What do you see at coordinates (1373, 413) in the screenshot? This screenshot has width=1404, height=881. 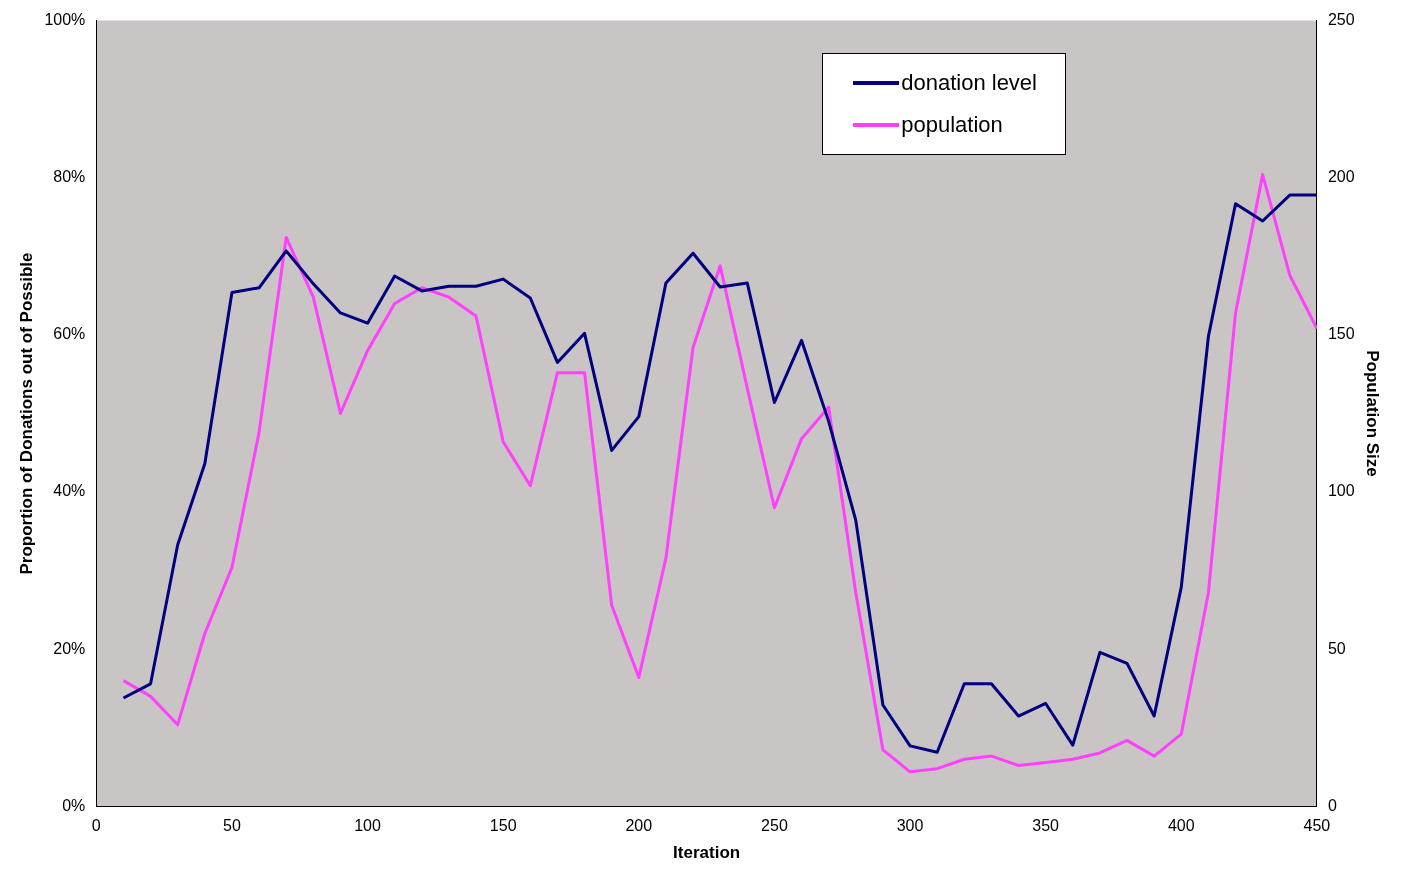 I see `y2-axis-title: Population Size` at bounding box center [1373, 413].